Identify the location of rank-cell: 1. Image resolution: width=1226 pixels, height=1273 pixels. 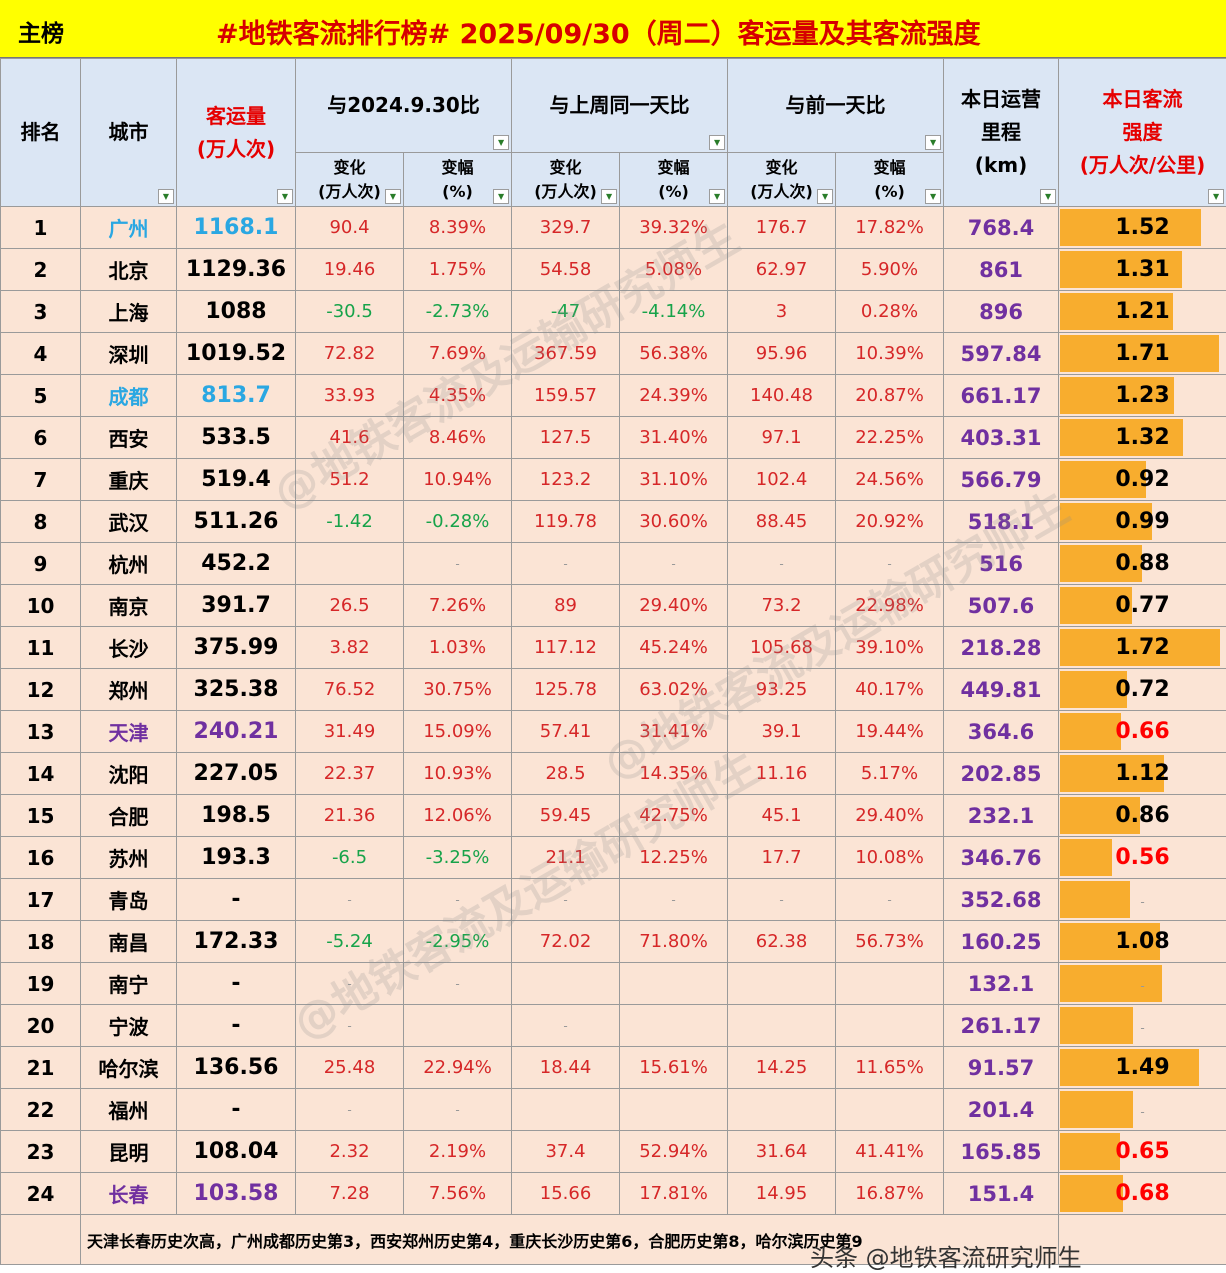
(41, 228).